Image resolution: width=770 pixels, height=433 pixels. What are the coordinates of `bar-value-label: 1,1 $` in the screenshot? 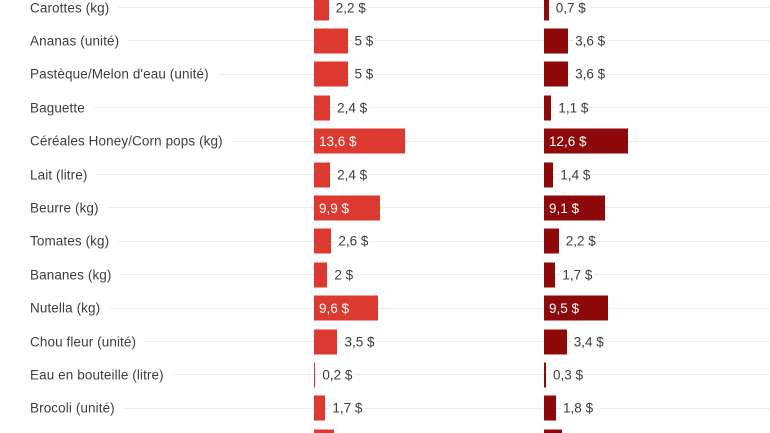 It's located at (573, 108).